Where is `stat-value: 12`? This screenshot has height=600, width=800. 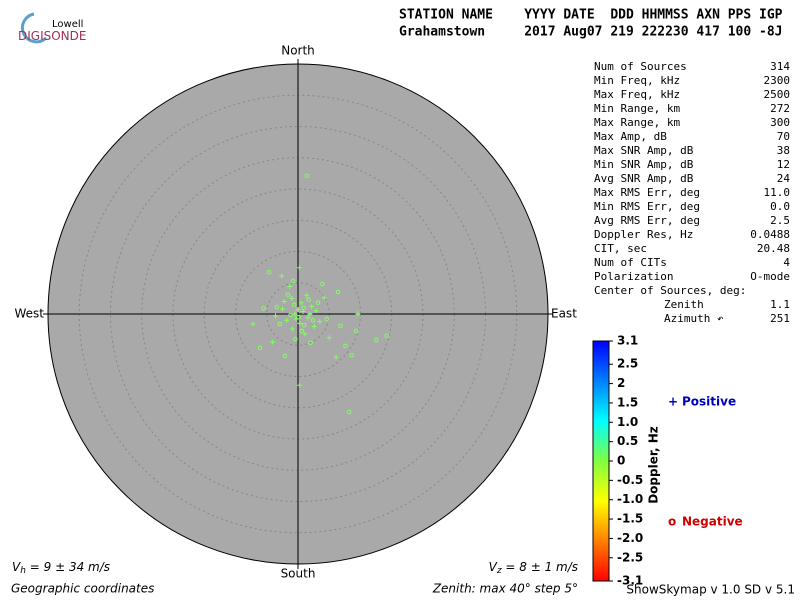 stat-value: 12 is located at coordinates (783, 164).